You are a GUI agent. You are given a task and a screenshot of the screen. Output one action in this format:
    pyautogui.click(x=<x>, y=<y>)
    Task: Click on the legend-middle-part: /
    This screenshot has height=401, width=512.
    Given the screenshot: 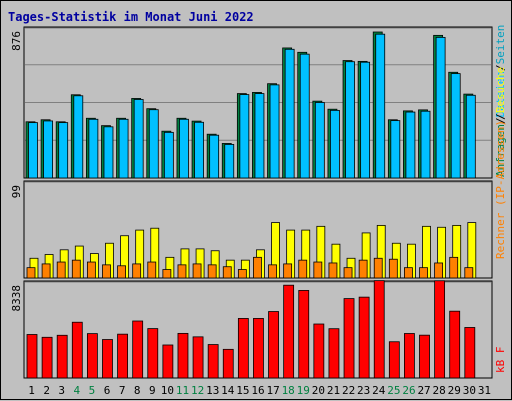 What is the action you would take?
    pyautogui.click(x=500, y=116)
    